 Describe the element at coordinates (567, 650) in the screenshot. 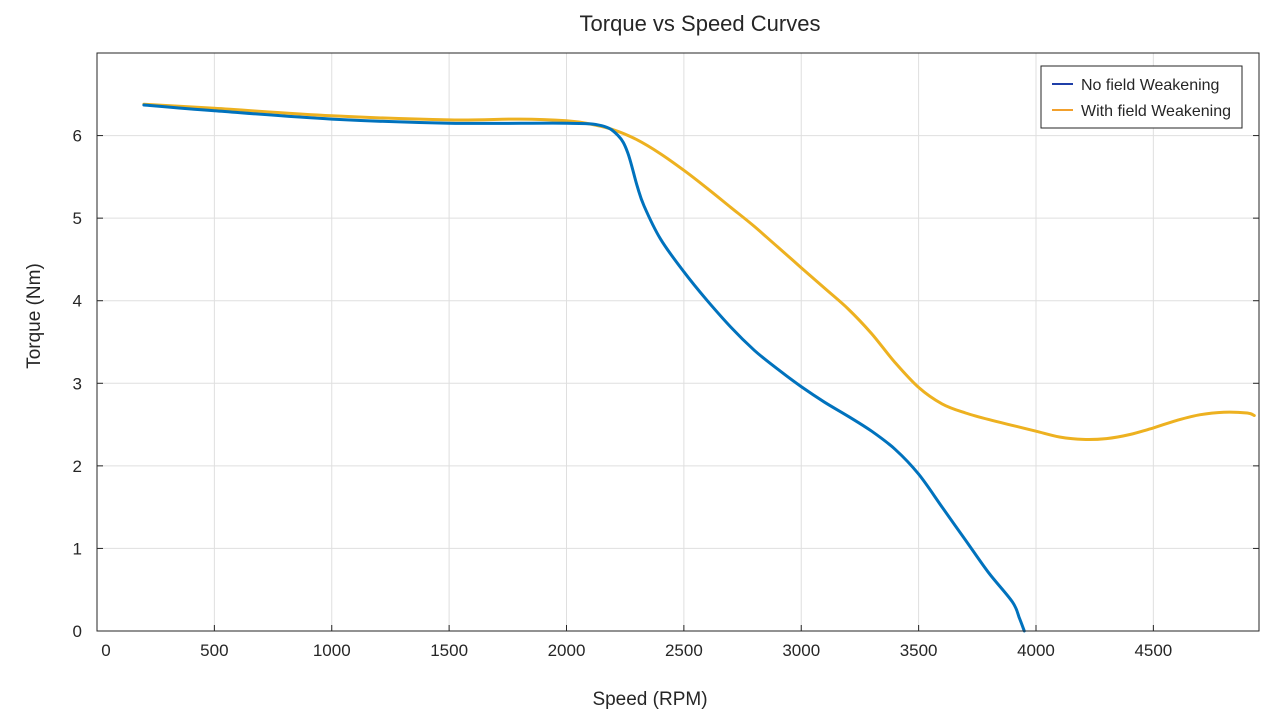

I see `x-tick-label: 2000` at that location.